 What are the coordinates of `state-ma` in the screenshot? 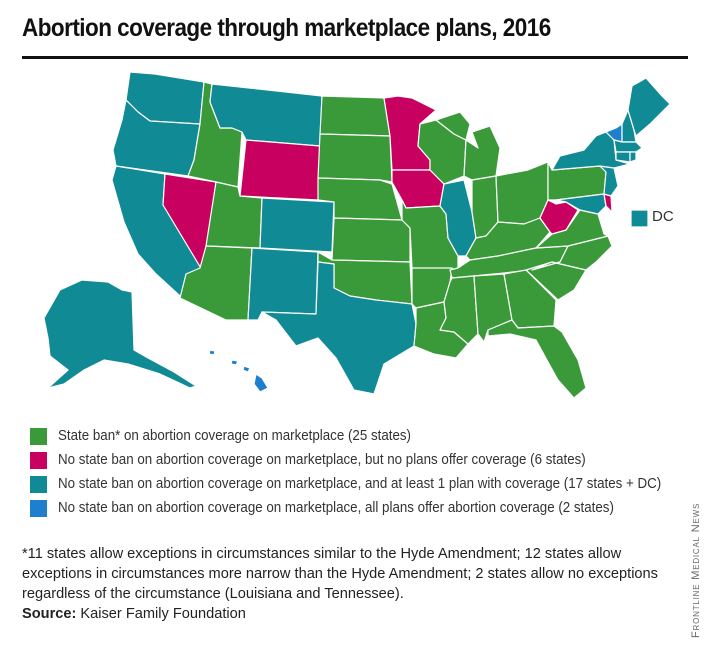 It's located at (628, 146).